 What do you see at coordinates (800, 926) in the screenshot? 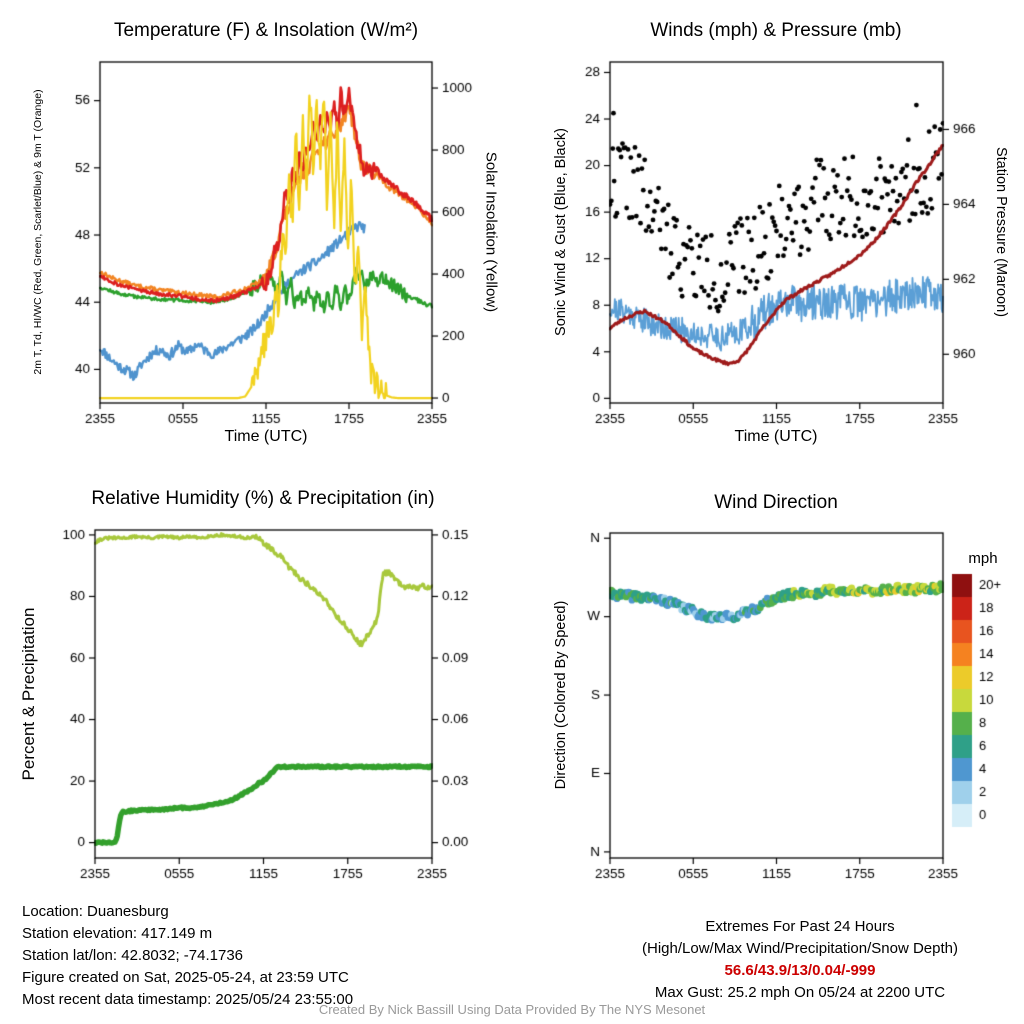
I see `extremes-heading: Extremes For Past 24 Hours` at bounding box center [800, 926].